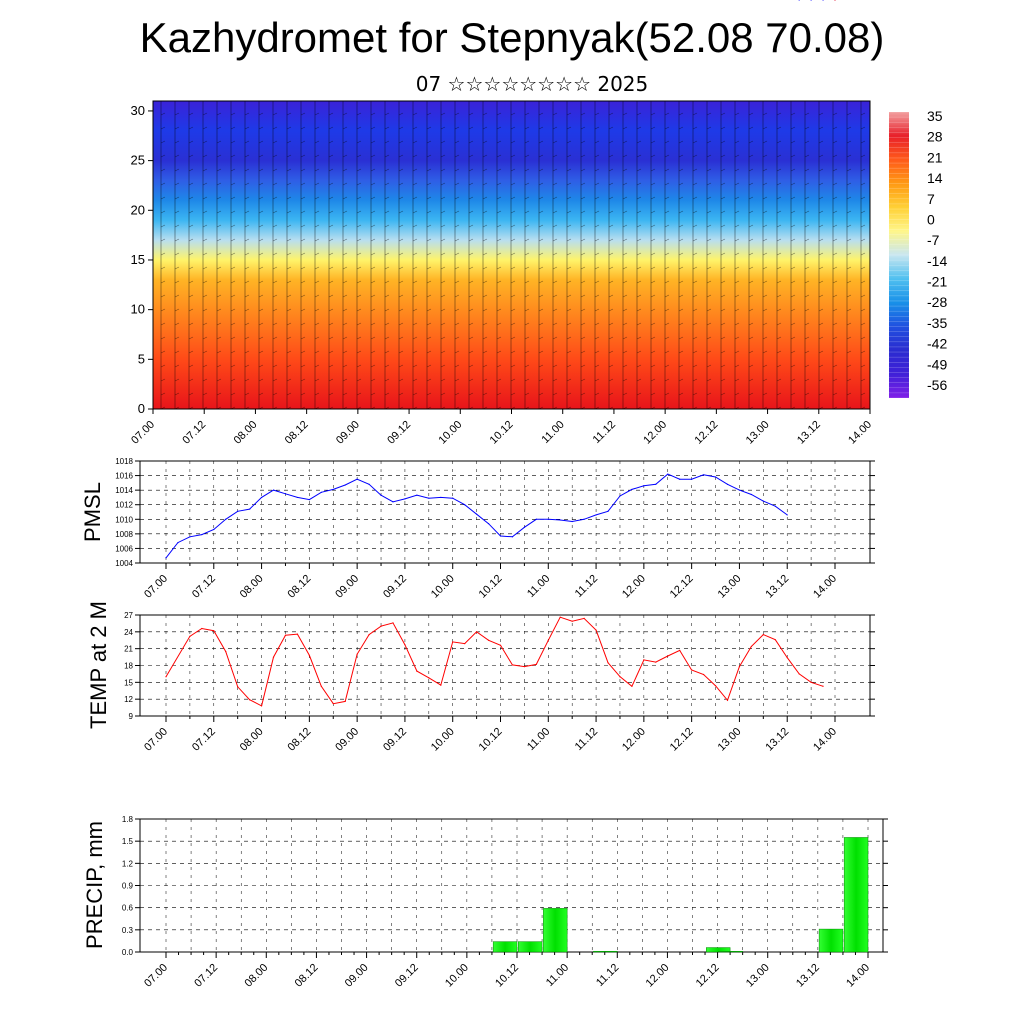  I want to click on temp-xtick-label: 08.12, so click(300, 740).